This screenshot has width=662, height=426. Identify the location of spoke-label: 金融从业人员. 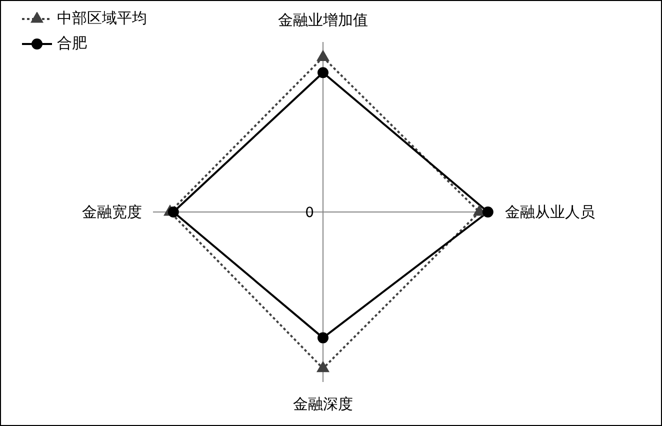
(550, 212).